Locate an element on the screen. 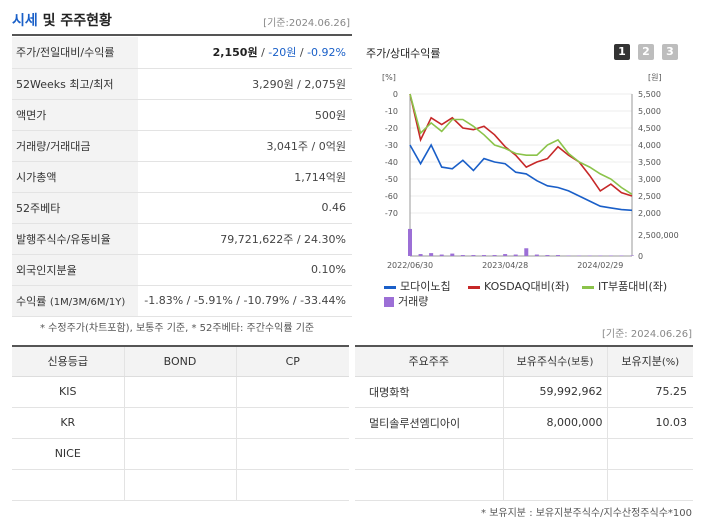  chart-grid is located at coordinates (521, 175).